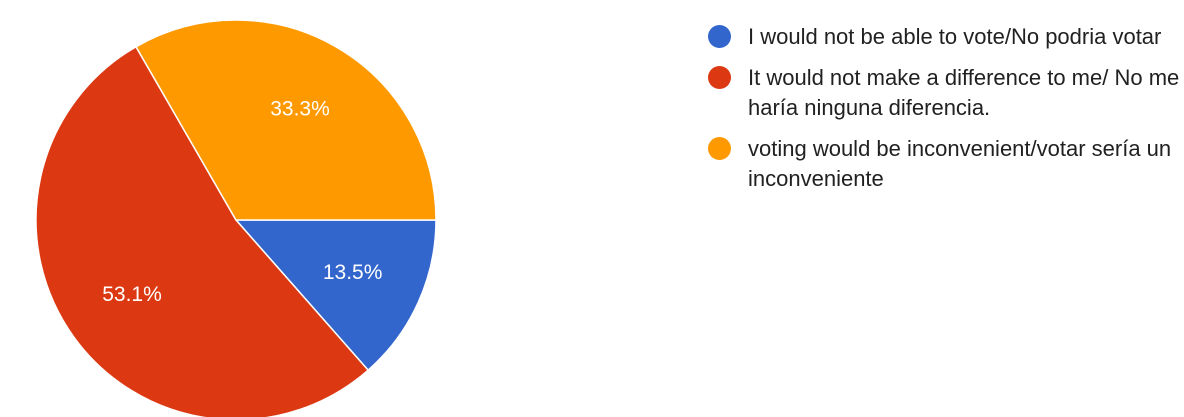 This screenshot has height=417, width=1184. I want to click on pie-slice-labels: 13.5% 53.1% 33.3%, so click(242, 202).